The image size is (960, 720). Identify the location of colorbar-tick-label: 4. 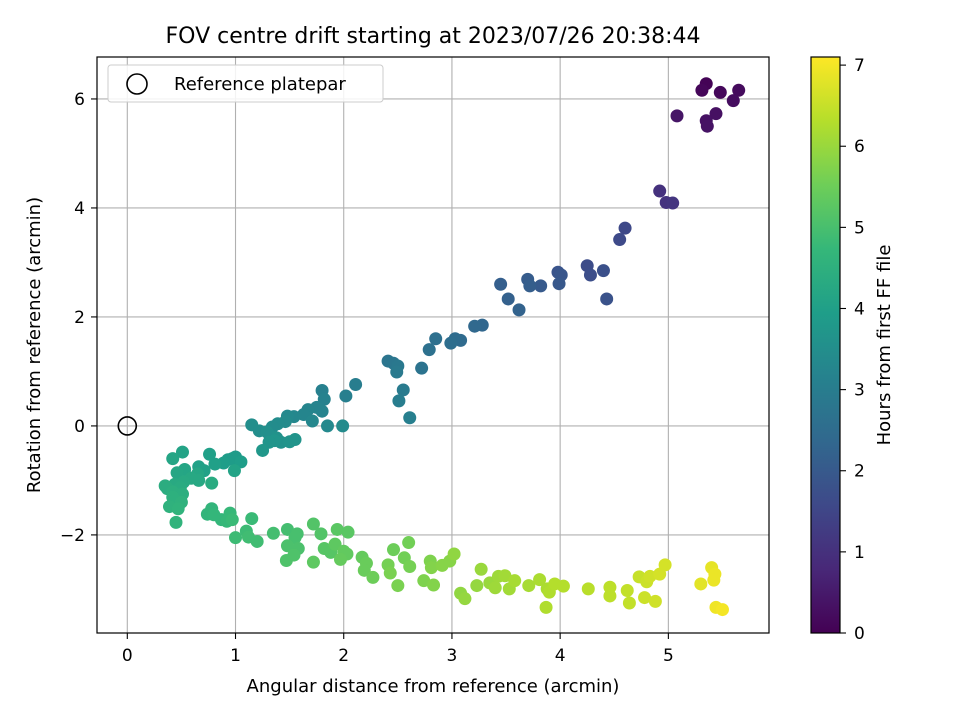
(859, 309).